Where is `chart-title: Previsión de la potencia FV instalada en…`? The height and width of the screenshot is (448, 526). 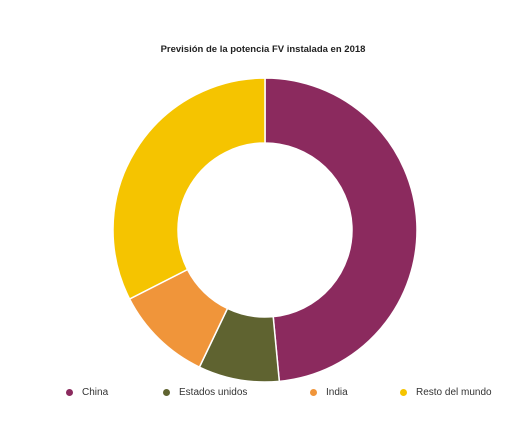 chart-title: Previsión de la potencia FV instalada en… is located at coordinates (263, 49).